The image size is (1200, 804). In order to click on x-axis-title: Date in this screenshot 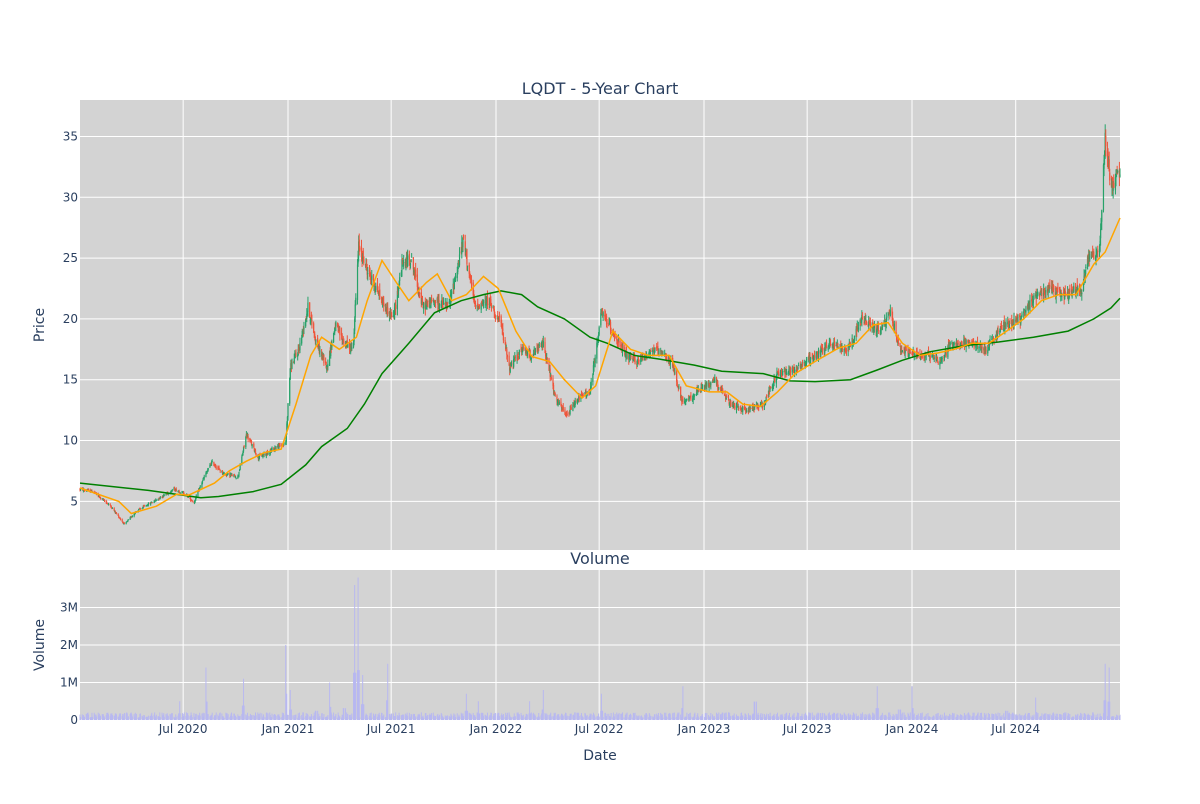, I will do `click(599, 756)`.